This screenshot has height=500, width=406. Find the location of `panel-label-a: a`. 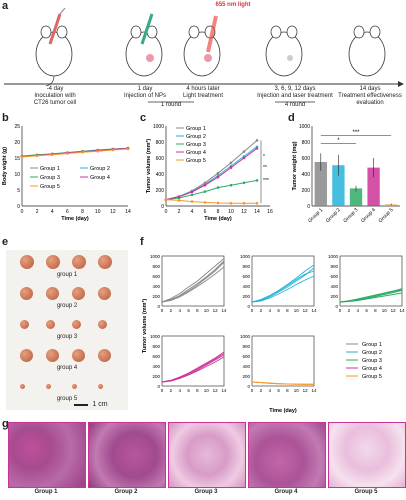

panel-label-a: a is located at coordinates (5, 6).